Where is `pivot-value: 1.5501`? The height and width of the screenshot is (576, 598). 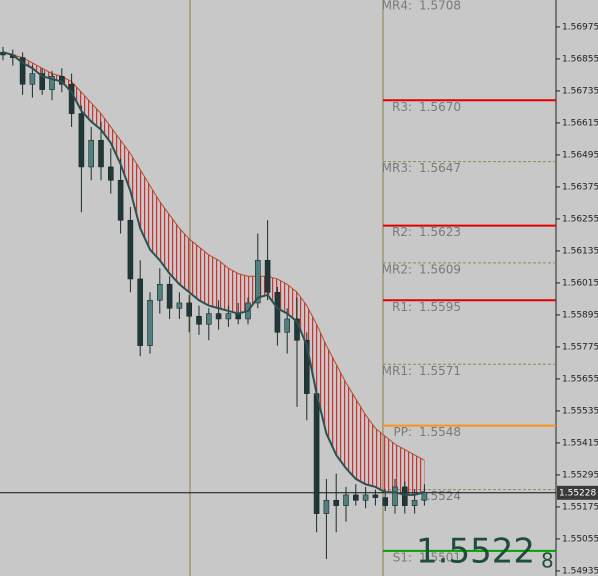 pivot-value: 1.5501 is located at coordinates (440, 557).